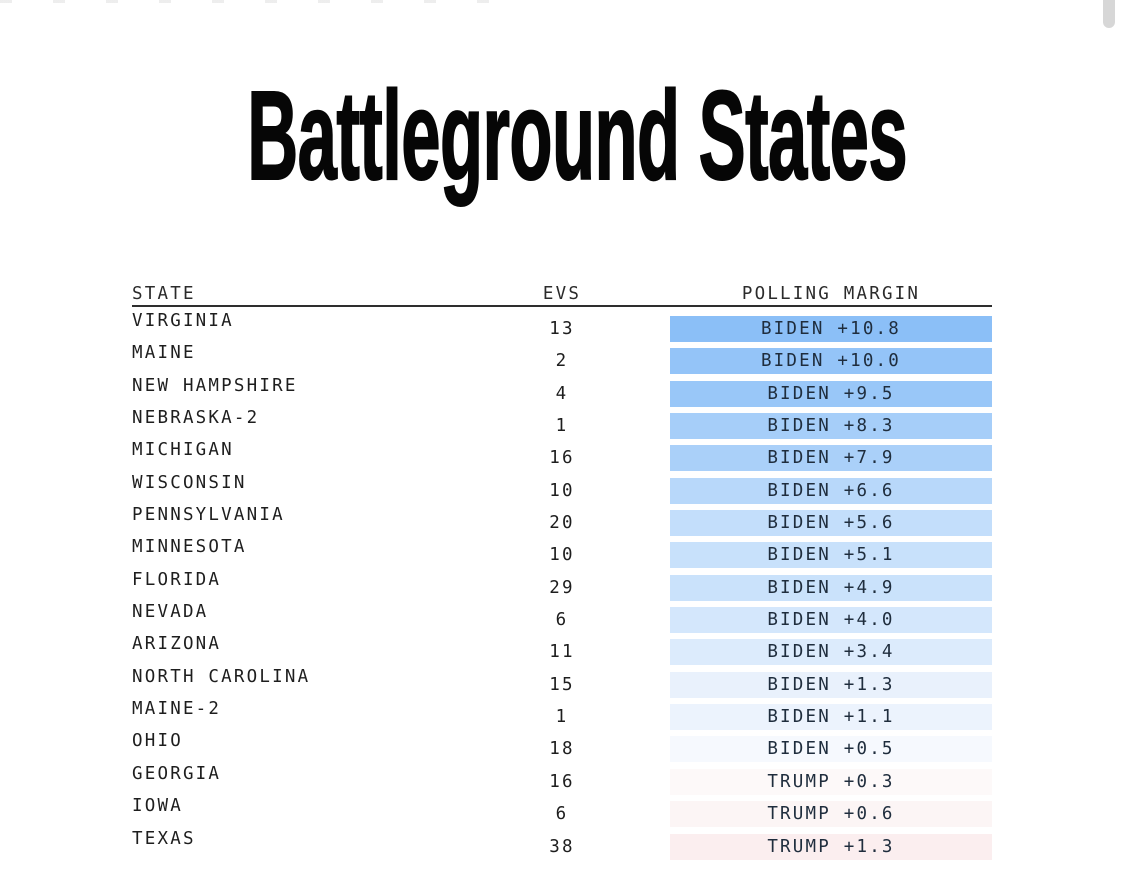 The width and height of the screenshot is (1124, 891). Describe the element at coordinates (831, 684) in the screenshot. I see `margin-bar: BIDEN +1.3` at that location.